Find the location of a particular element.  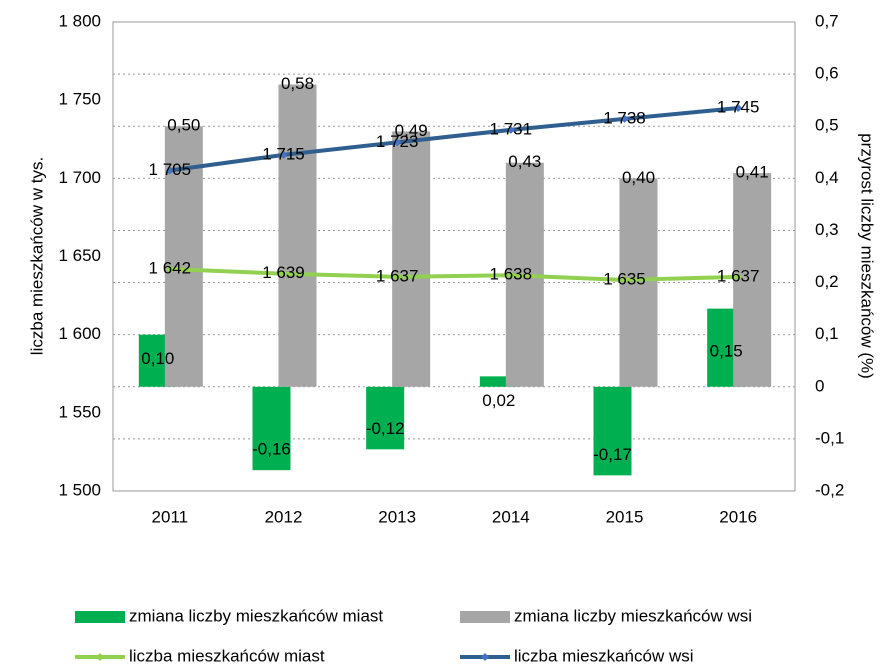

y2-tick-label: 0,7 is located at coordinates (827, 20).